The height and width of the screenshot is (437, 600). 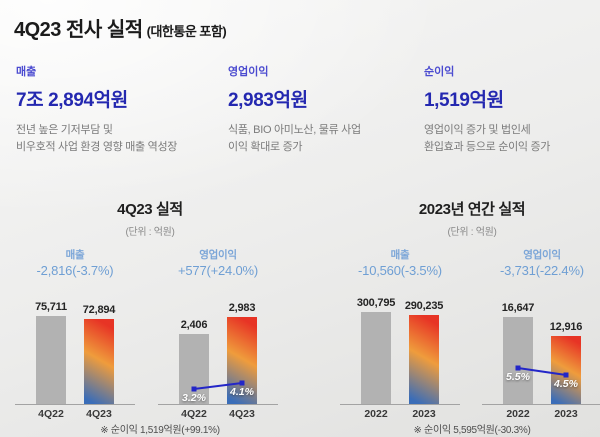 I want to click on chart-annual-revenue-axis-labels: 2022 2023, so click(x=400, y=415).